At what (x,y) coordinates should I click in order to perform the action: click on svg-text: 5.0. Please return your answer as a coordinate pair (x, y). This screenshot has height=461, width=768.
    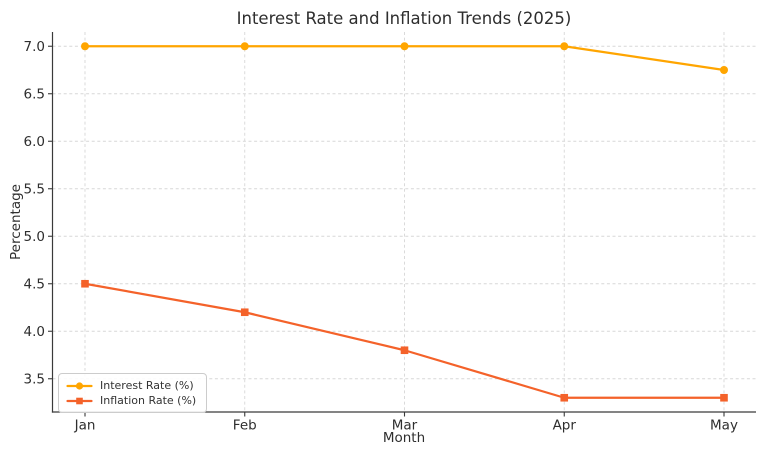
    Looking at the image, I should click on (34, 237).